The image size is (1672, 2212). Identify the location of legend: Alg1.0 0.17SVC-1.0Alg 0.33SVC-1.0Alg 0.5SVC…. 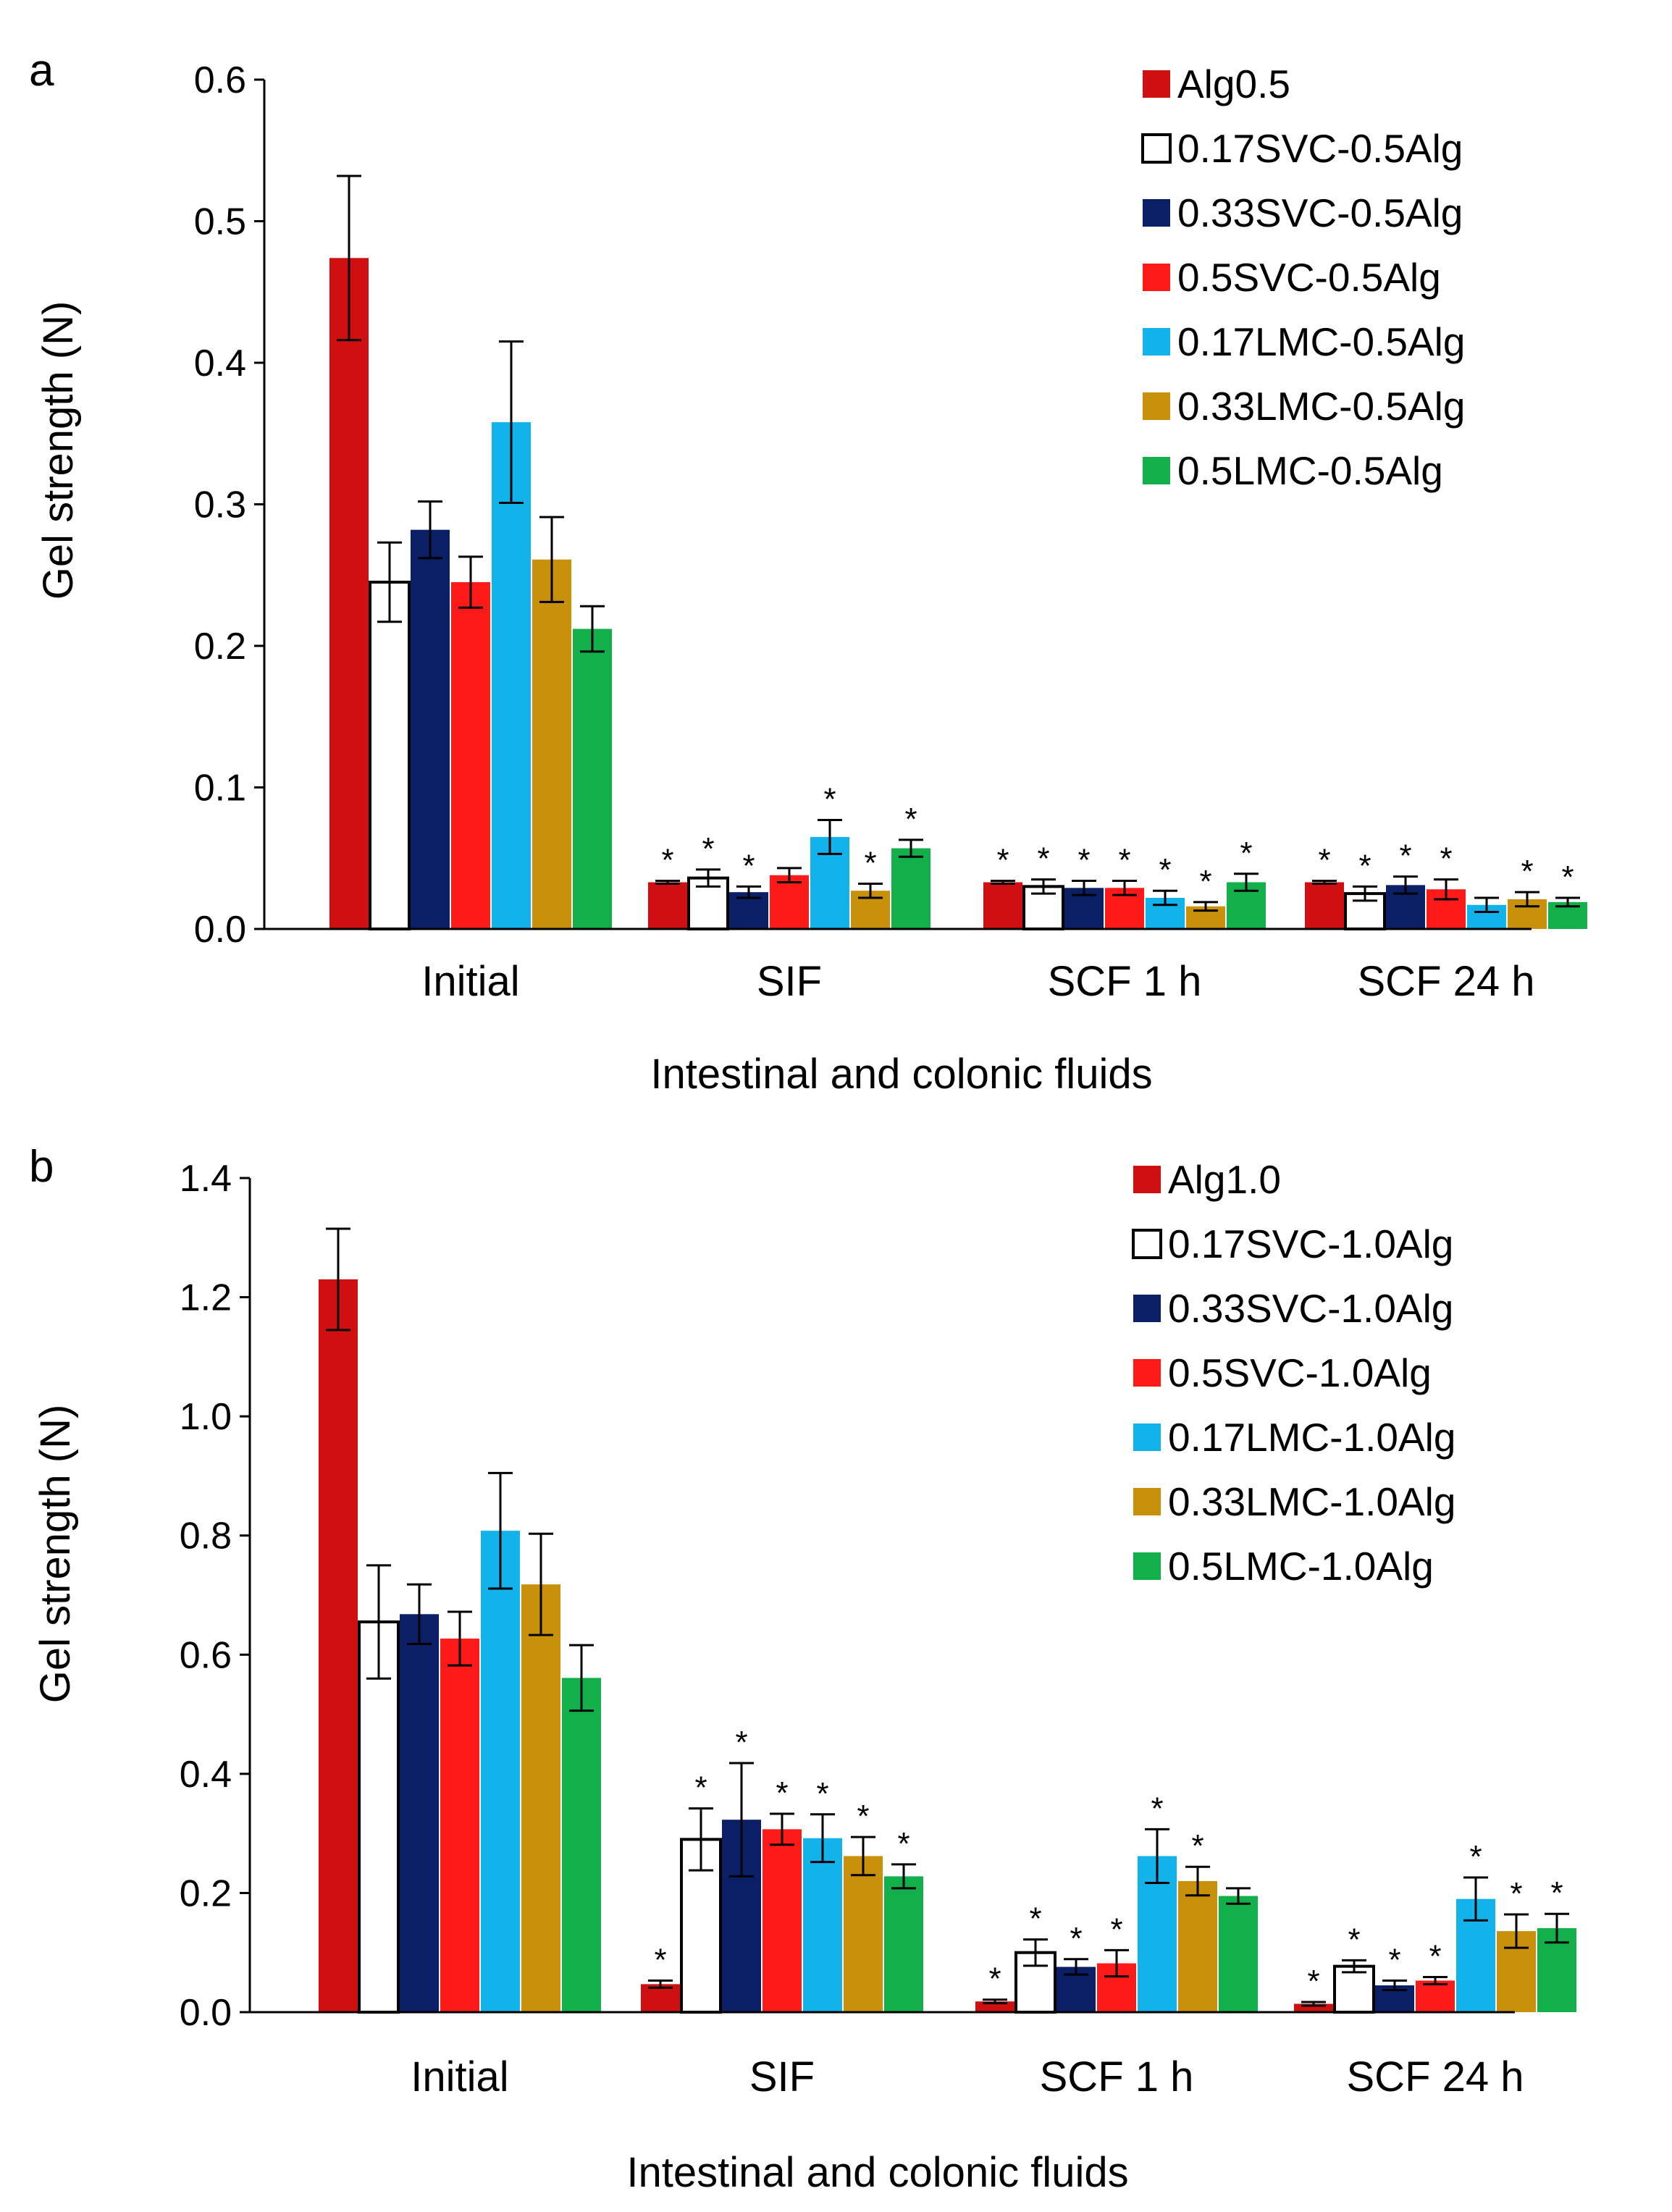
(1293, 1373).